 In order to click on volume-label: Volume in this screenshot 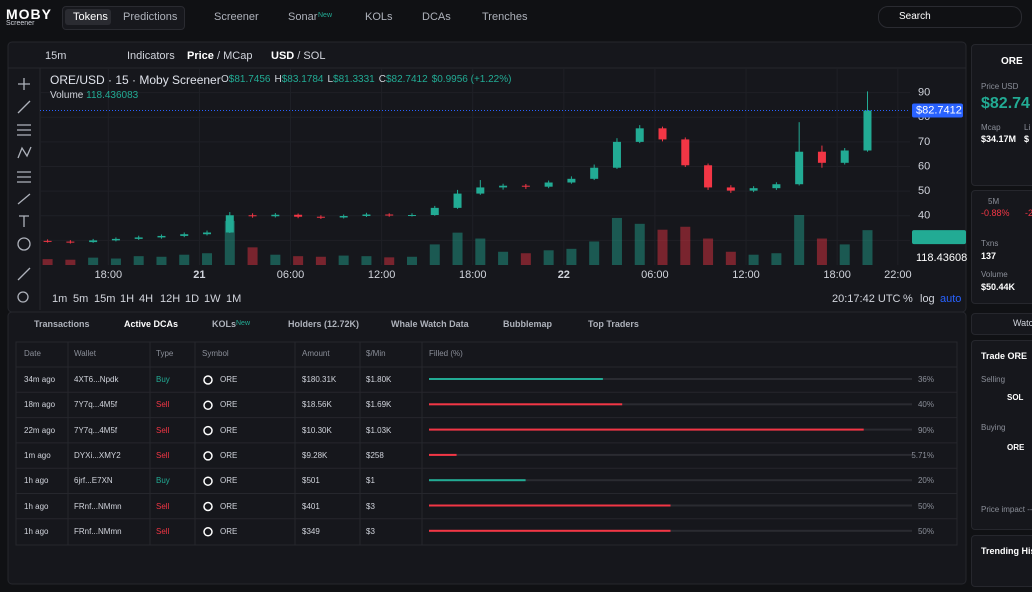, I will do `click(994, 274)`.